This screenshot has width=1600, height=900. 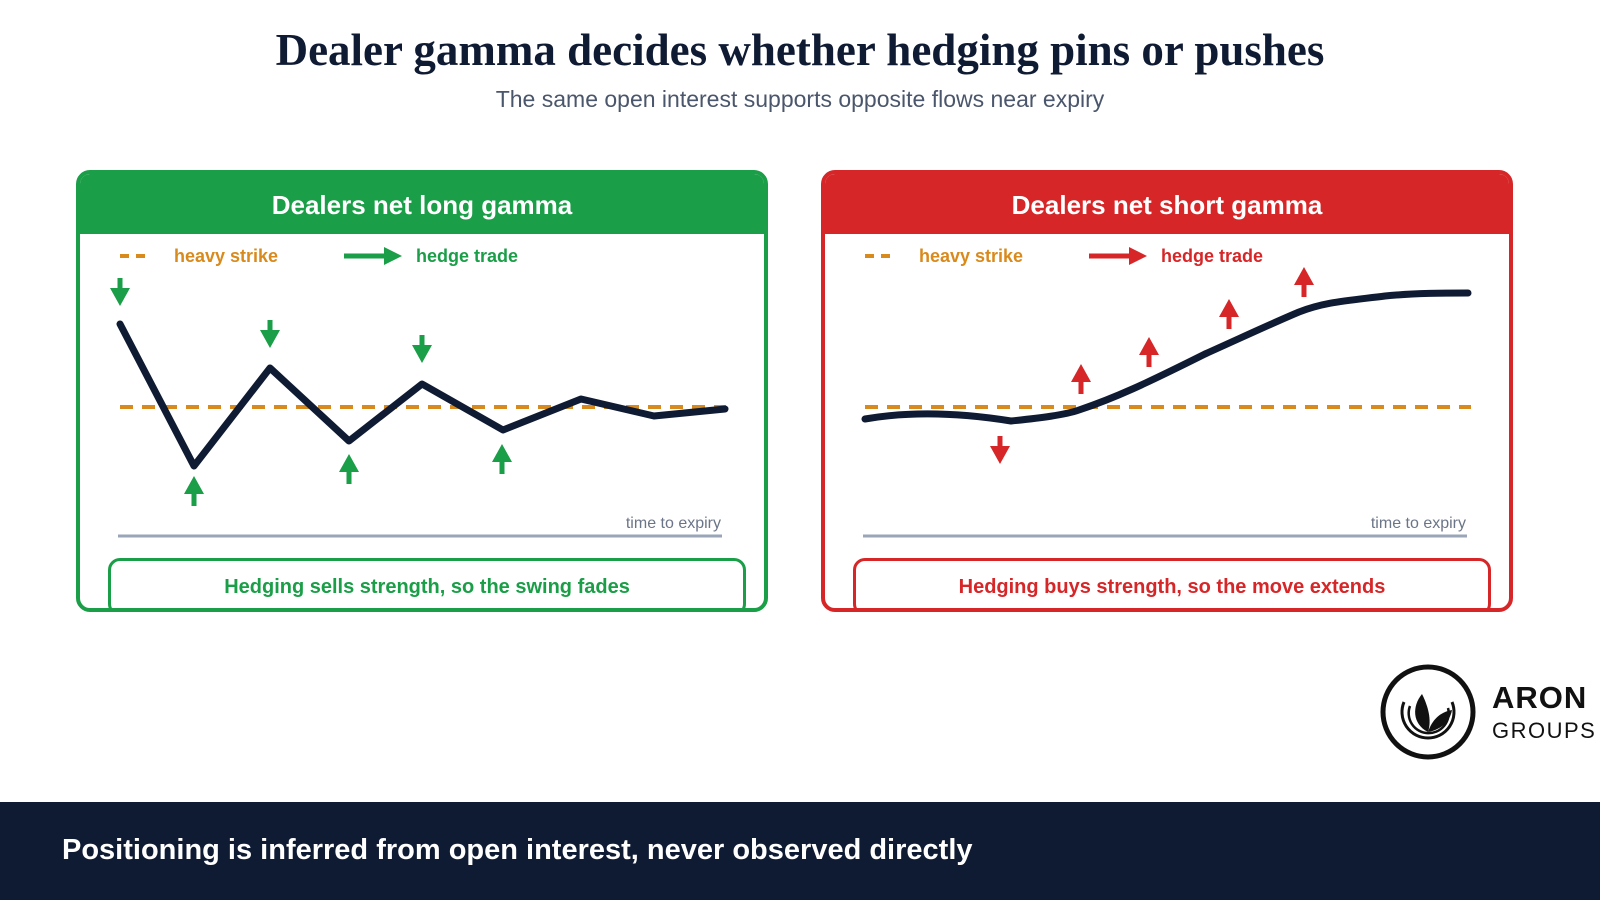 I want to click on long-gamma-plot: heavy strike hedge trade, so click(x=419, y=392).